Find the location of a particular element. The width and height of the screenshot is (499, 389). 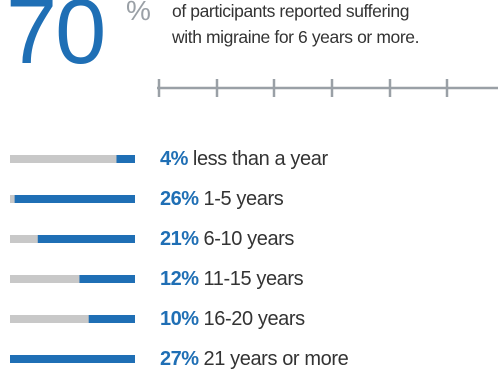

headline-percent-value: 70 is located at coordinates (56, 41).